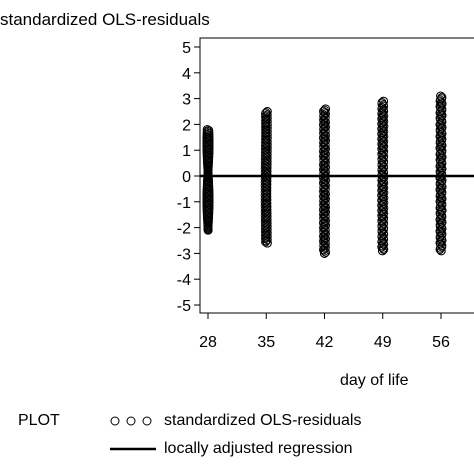 The height and width of the screenshot is (474, 474). Describe the element at coordinates (184, 306) in the screenshot. I see `y-tick-label: -5` at that location.